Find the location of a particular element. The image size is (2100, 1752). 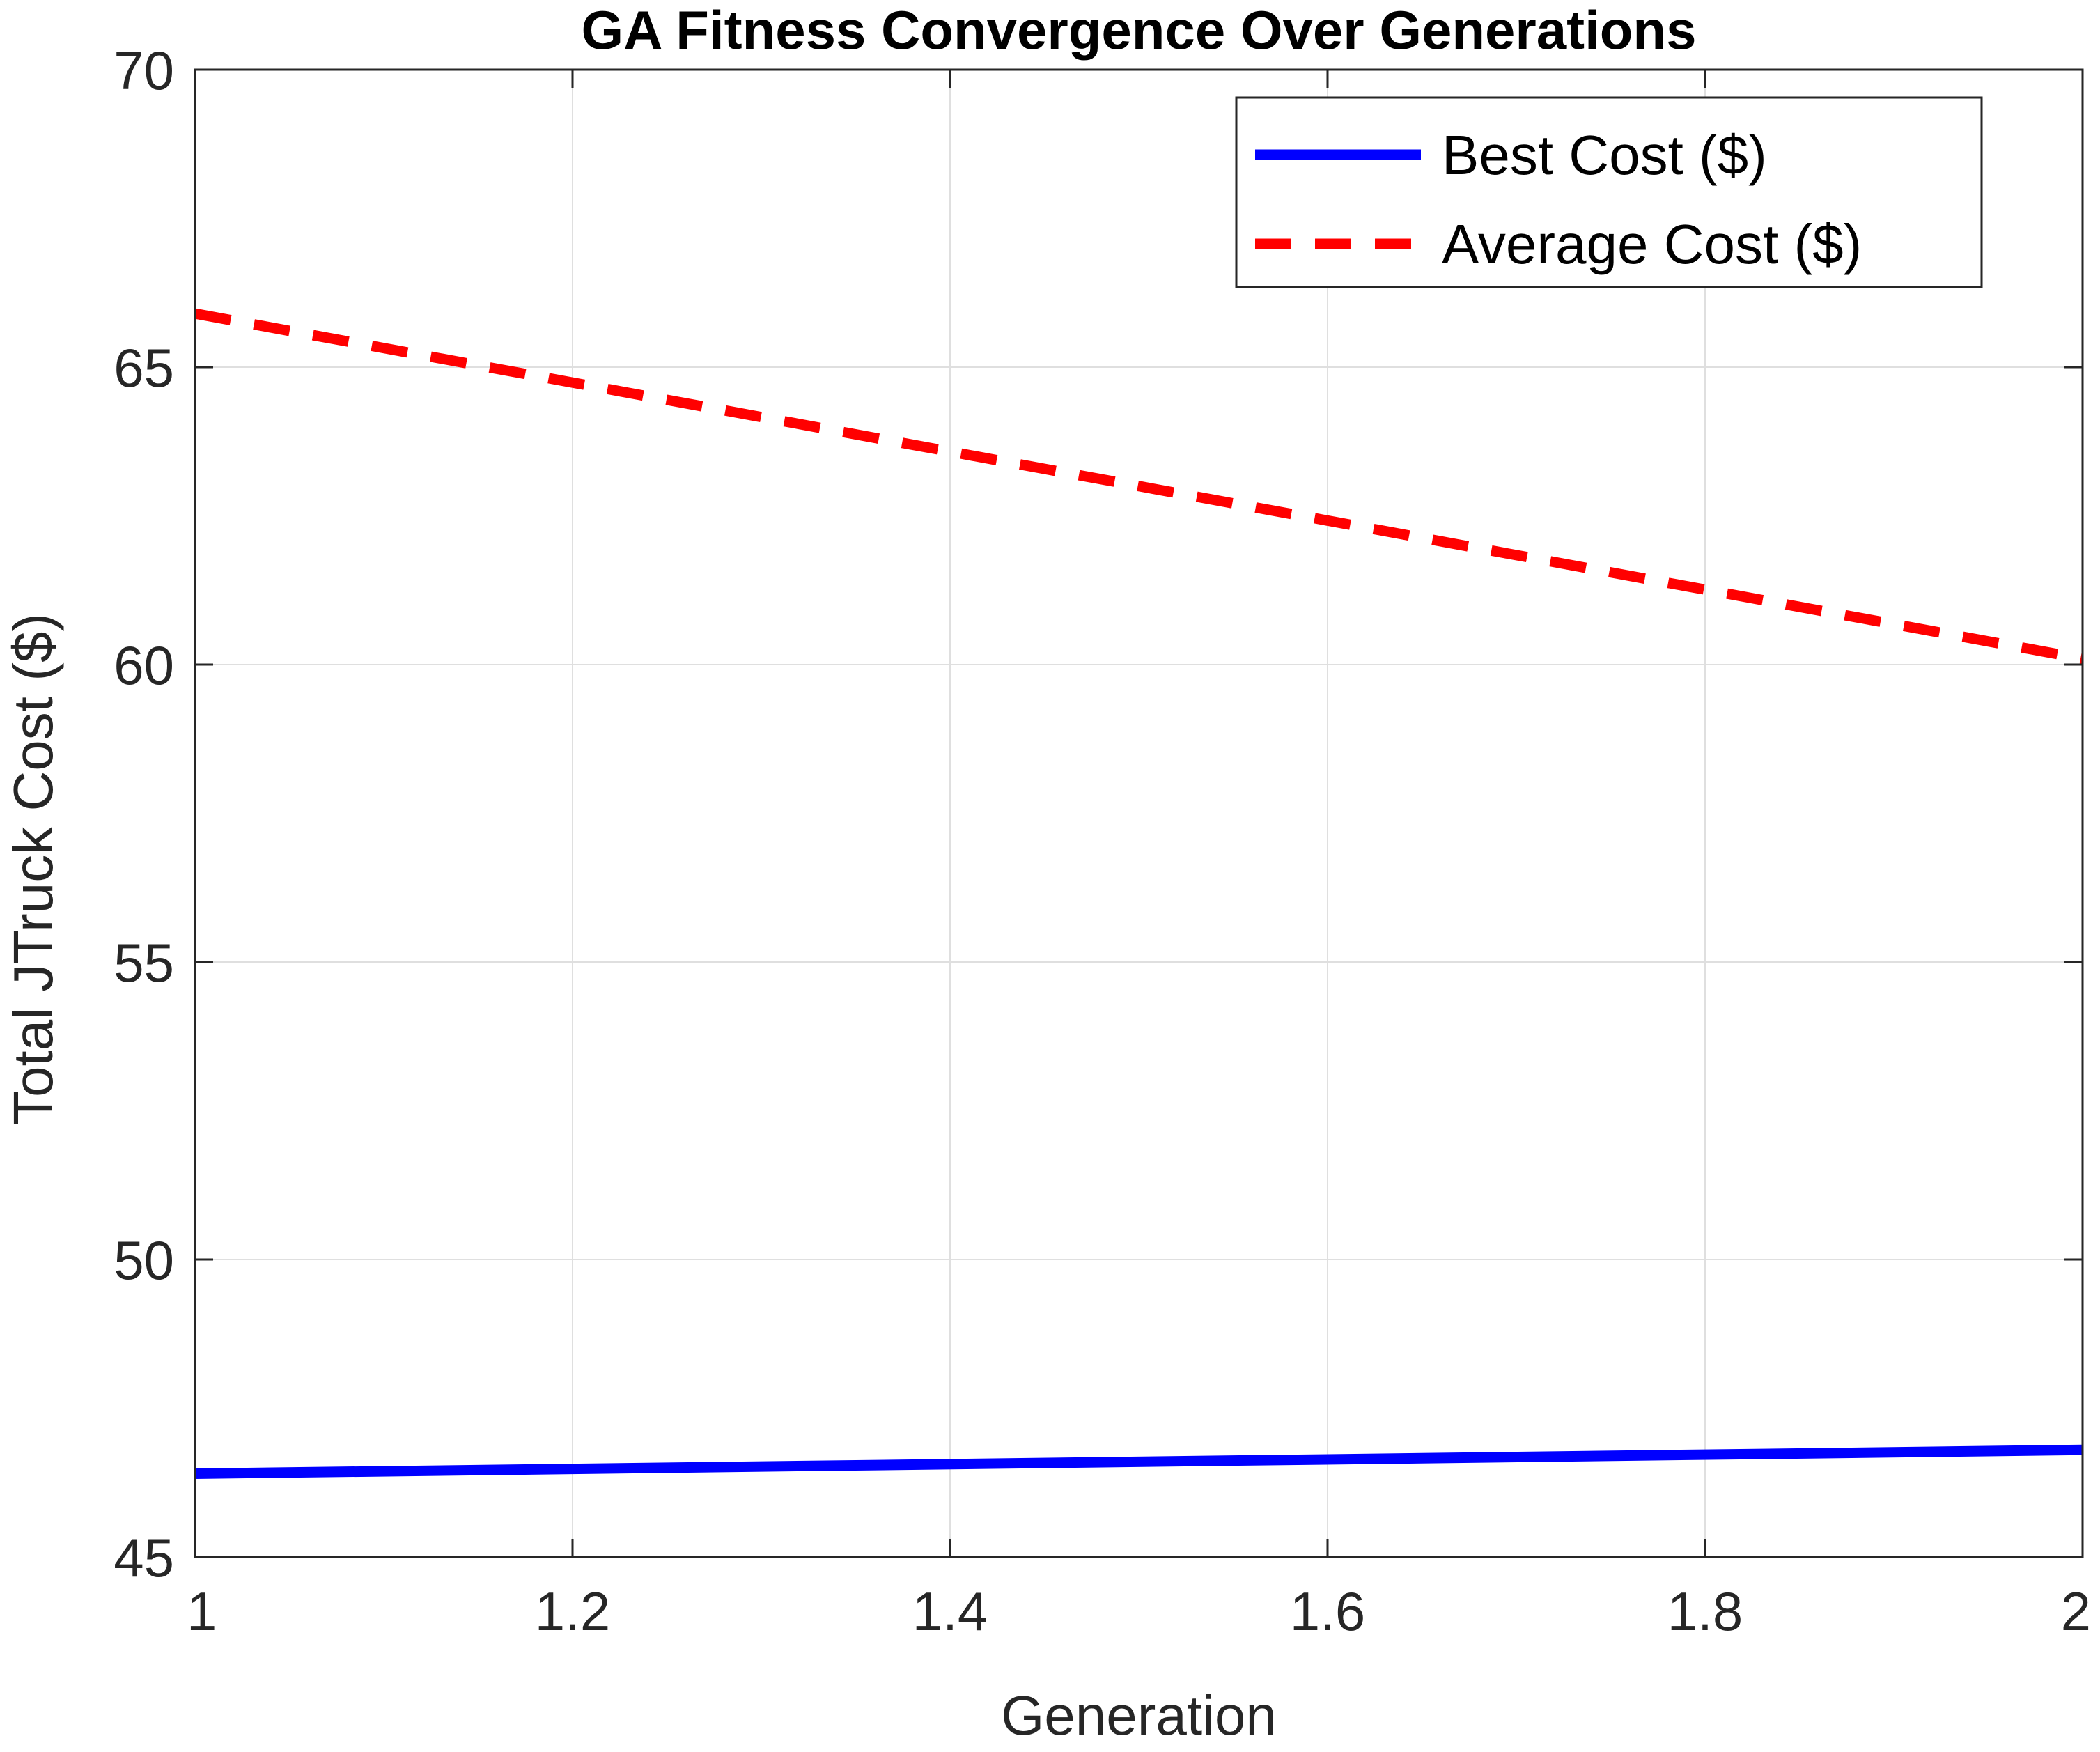

legend-box is located at coordinates (1609, 192).